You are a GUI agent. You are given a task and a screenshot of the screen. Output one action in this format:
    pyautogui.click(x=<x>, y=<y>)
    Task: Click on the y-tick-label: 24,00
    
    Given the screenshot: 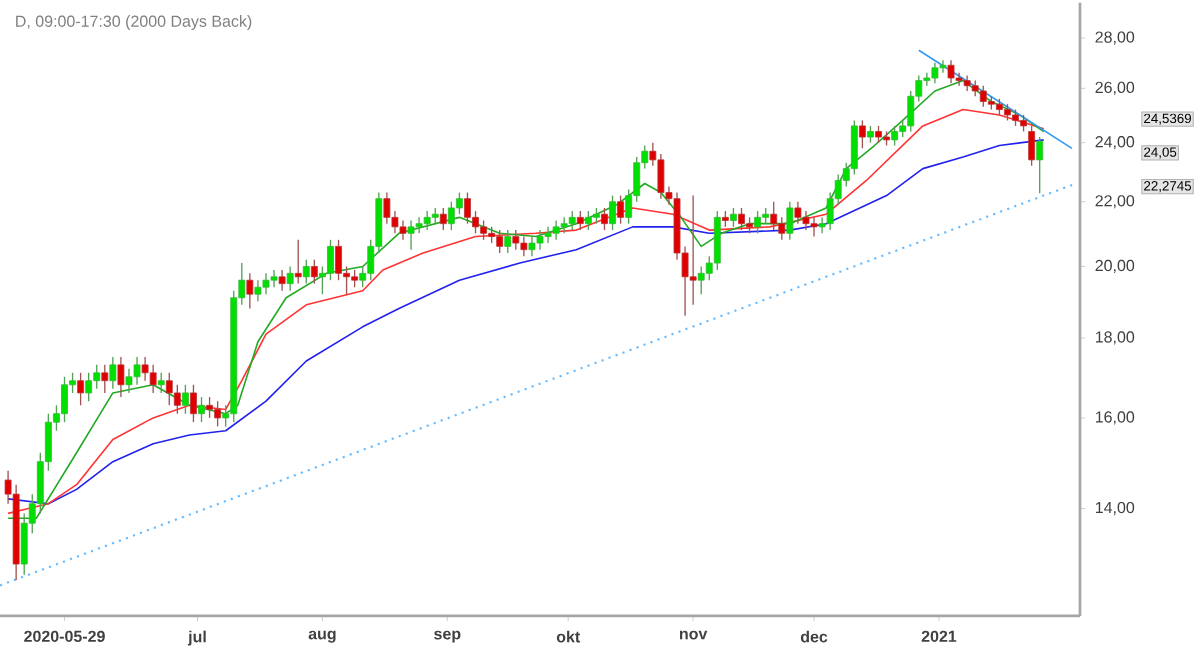 What is the action you would take?
    pyautogui.click(x=1115, y=143)
    